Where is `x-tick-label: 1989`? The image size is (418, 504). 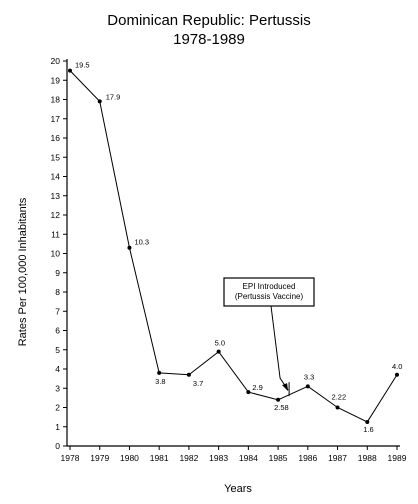
x-tick-label: 1989 is located at coordinates (397, 458).